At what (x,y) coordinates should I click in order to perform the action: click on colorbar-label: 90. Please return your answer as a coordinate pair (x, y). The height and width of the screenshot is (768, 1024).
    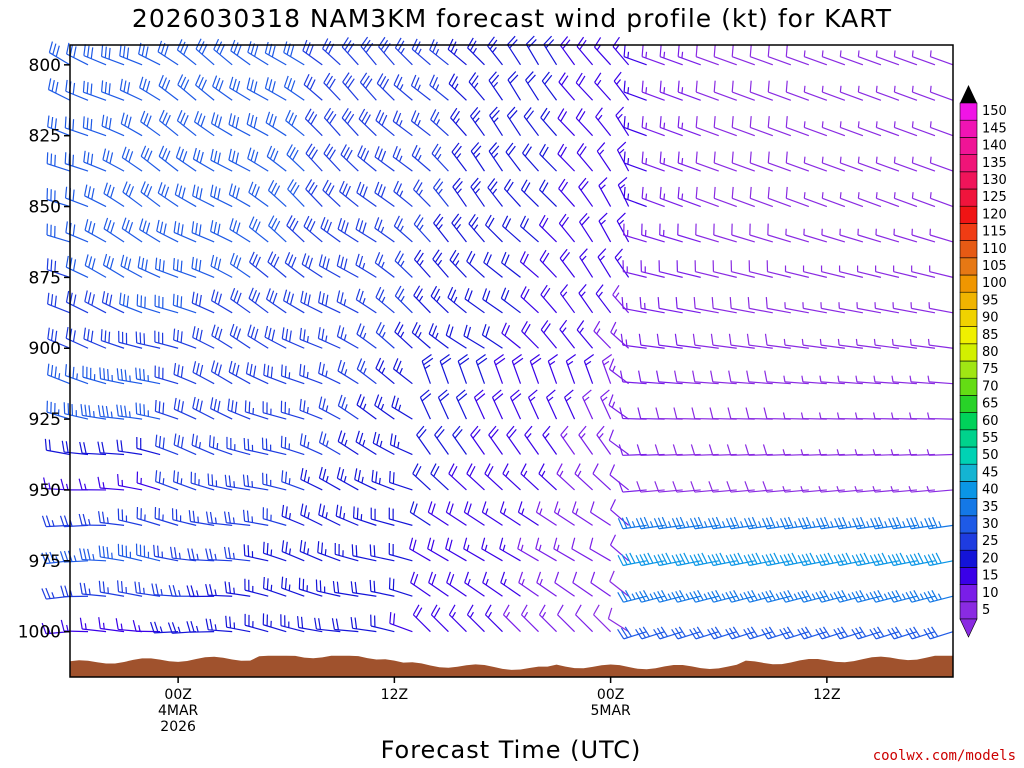
    Looking at the image, I should click on (990, 318).